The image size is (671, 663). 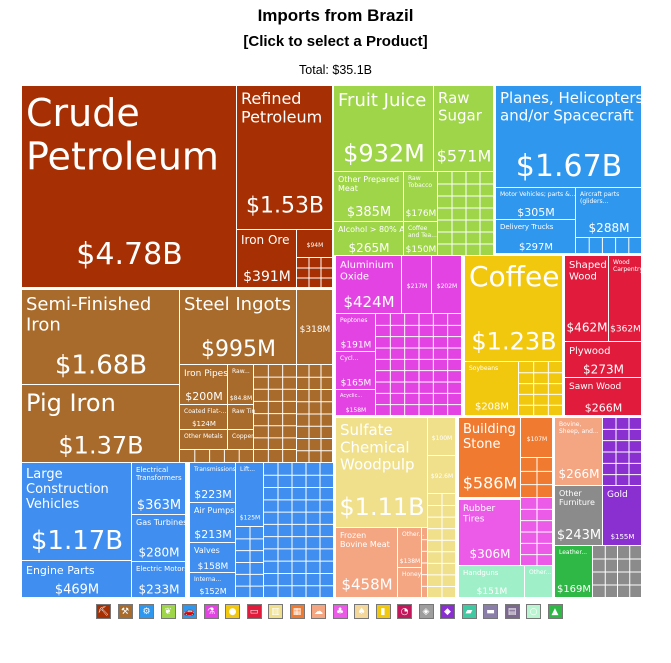 What do you see at coordinates (284, 157) in the screenshot?
I see `tile-refined-petroleum` at bounding box center [284, 157].